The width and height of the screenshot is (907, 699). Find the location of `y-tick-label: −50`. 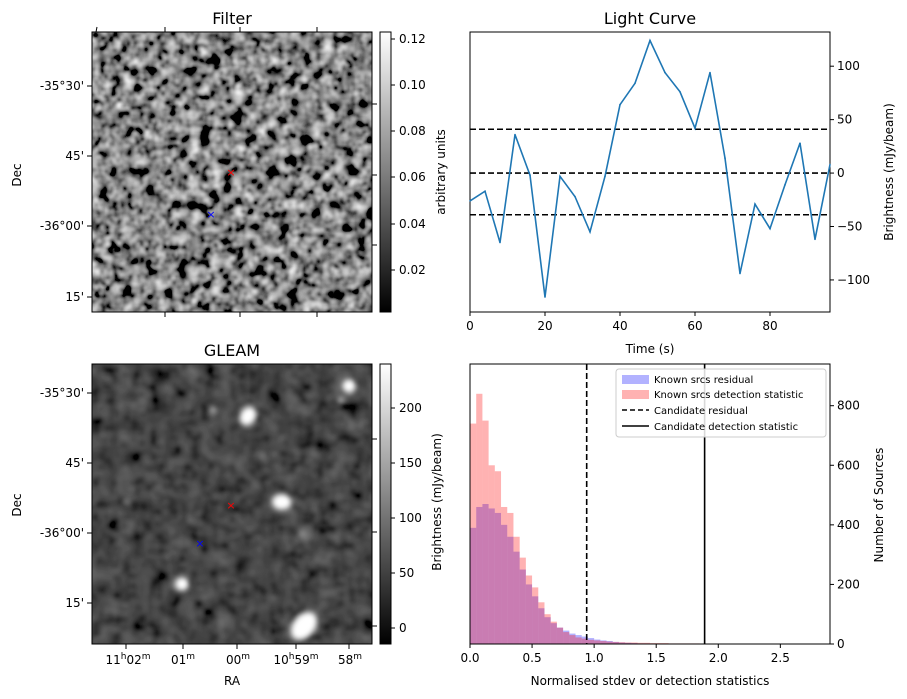

y-tick-label: −50 is located at coordinates (849, 227).